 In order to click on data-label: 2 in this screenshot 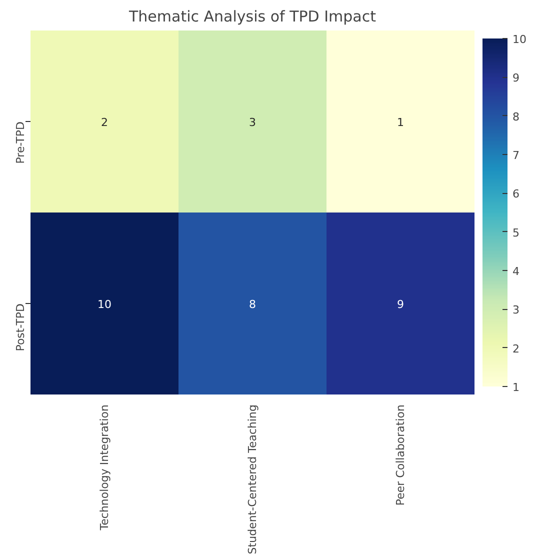, I will do `click(104, 122)`.